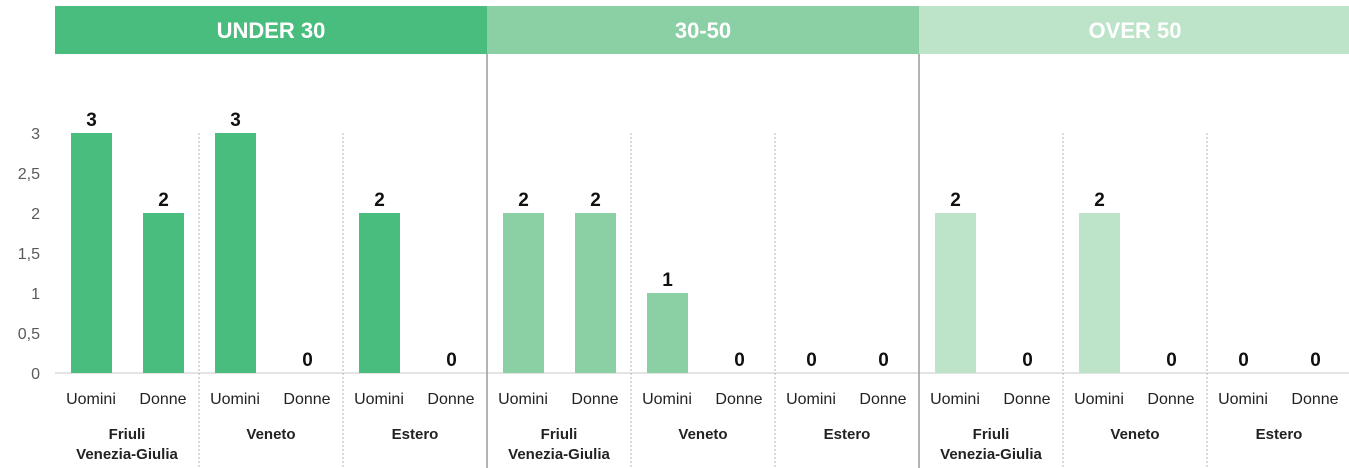  Describe the element at coordinates (35, 214) in the screenshot. I see `y-tick-label: 2` at that location.